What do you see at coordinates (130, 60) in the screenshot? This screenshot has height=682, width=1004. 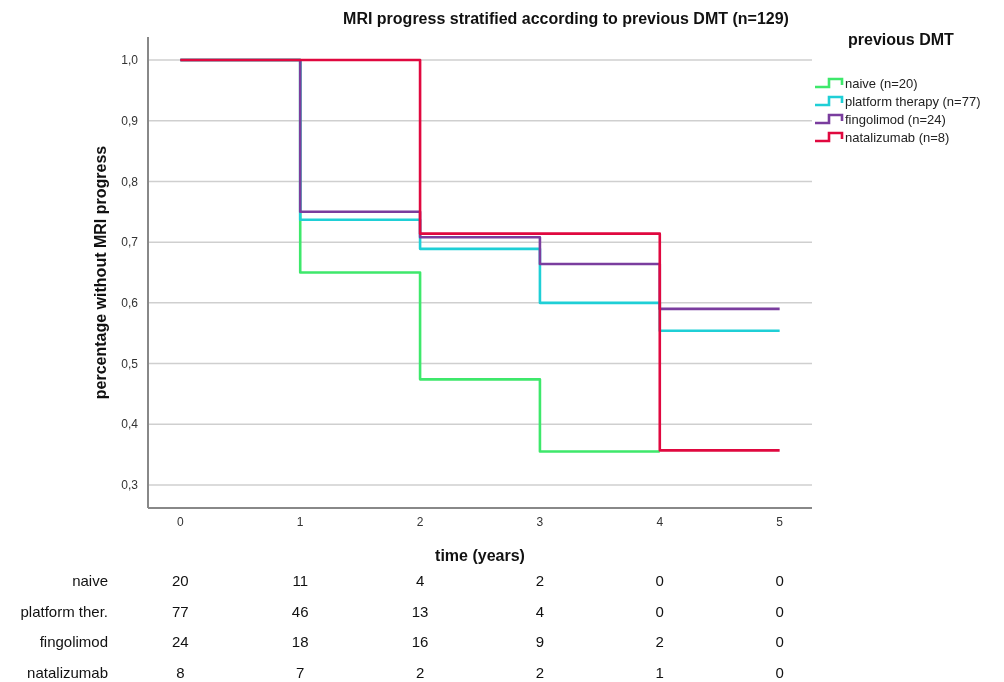 I see `y-tick-label: 1,0` at bounding box center [130, 60].